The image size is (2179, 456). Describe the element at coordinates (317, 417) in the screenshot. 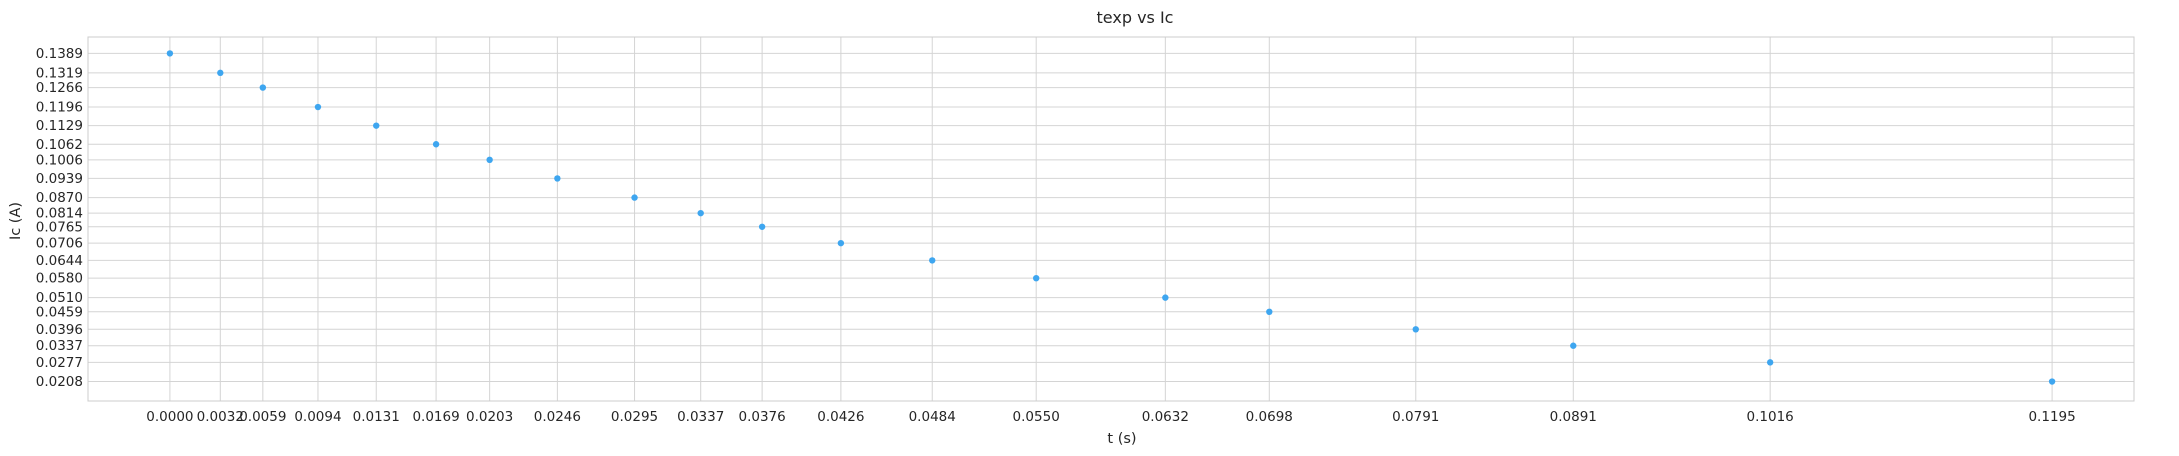

I see `x-tick-label: 0.0094` at that location.